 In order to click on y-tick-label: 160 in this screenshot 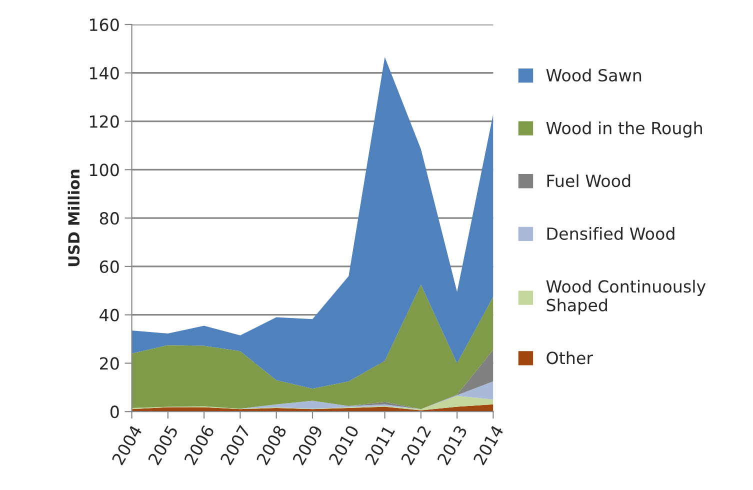, I will do `click(104, 25)`.